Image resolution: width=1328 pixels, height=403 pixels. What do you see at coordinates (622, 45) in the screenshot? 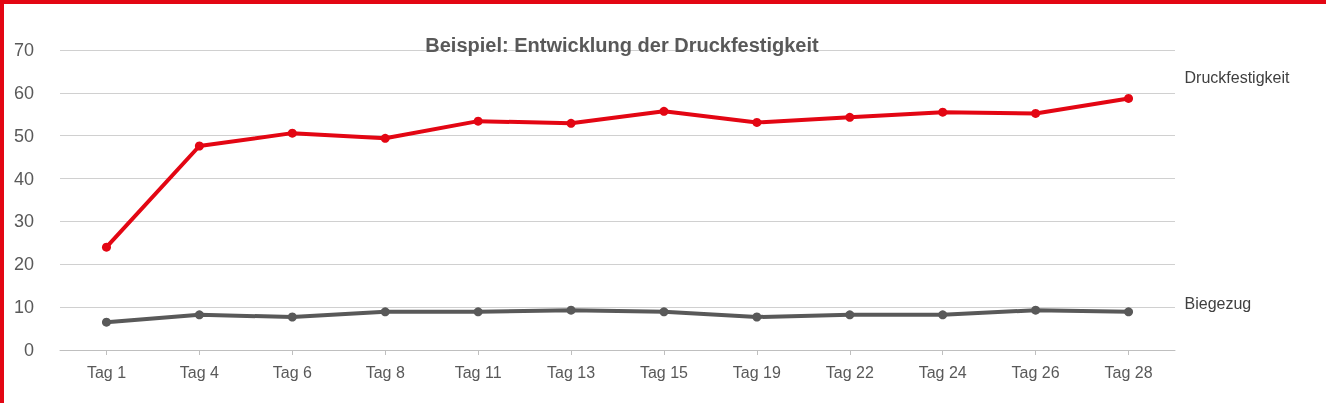
I see `chart-title: Beispiel: Entwicklung der Druckfestigkeit` at bounding box center [622, 45].